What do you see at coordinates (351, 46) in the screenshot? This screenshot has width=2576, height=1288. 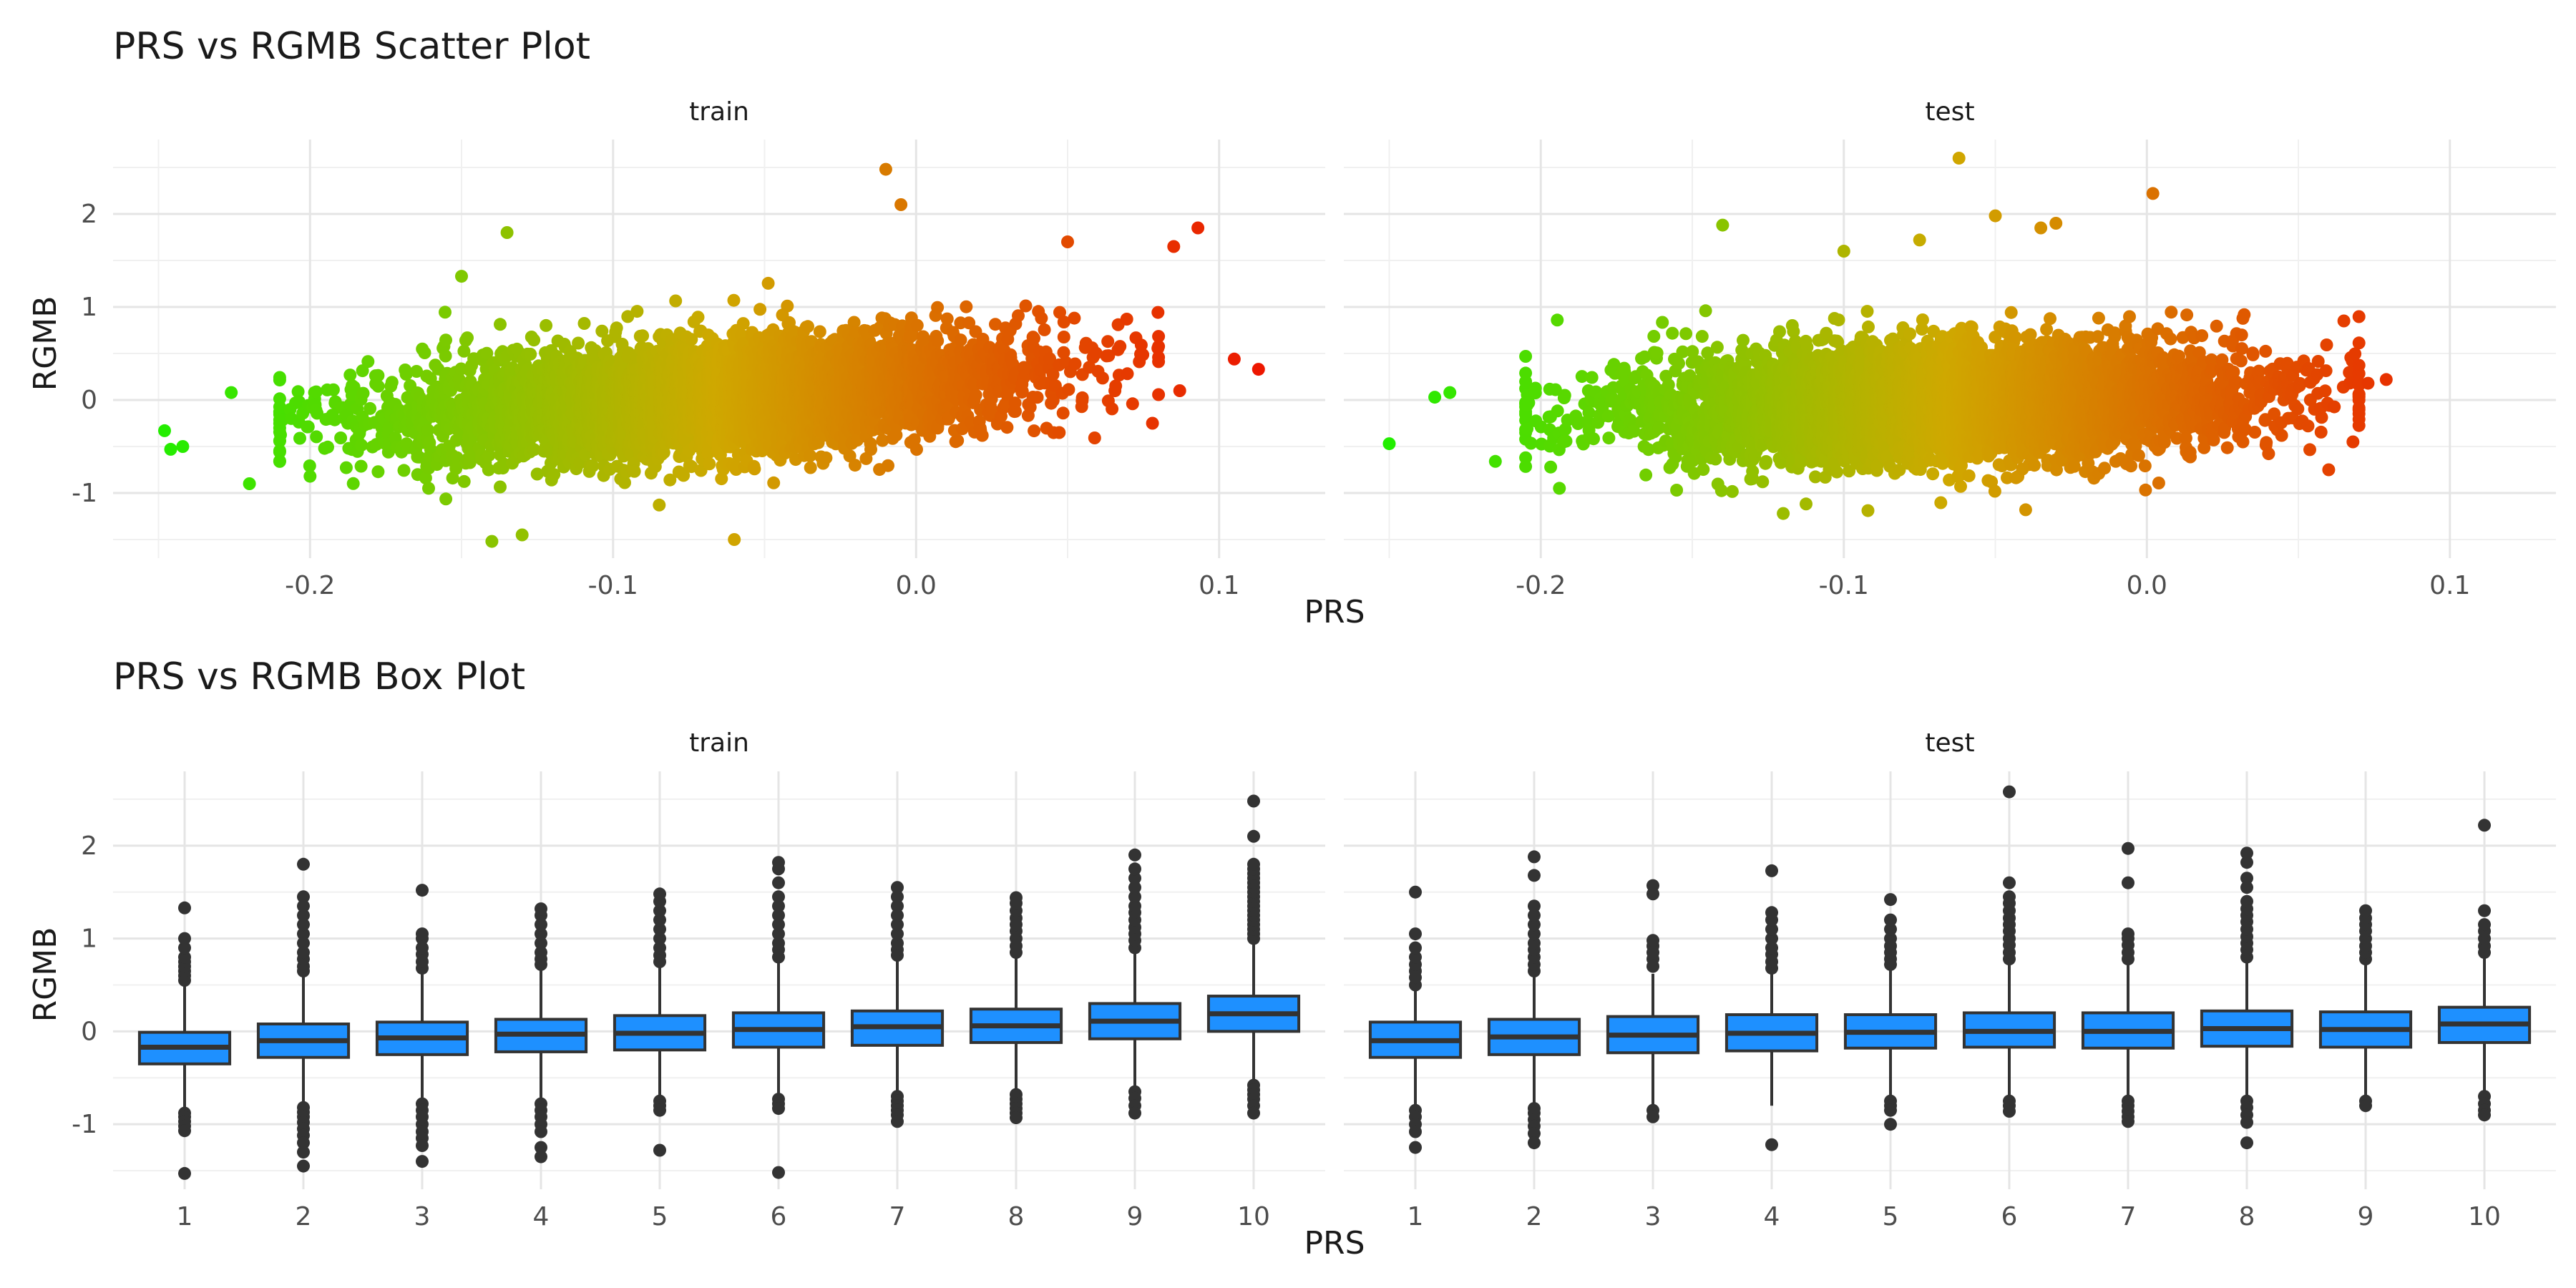 I see `scatter-title: PRS vs RGMB Scatter Plot` at bounding box center [351, 46].